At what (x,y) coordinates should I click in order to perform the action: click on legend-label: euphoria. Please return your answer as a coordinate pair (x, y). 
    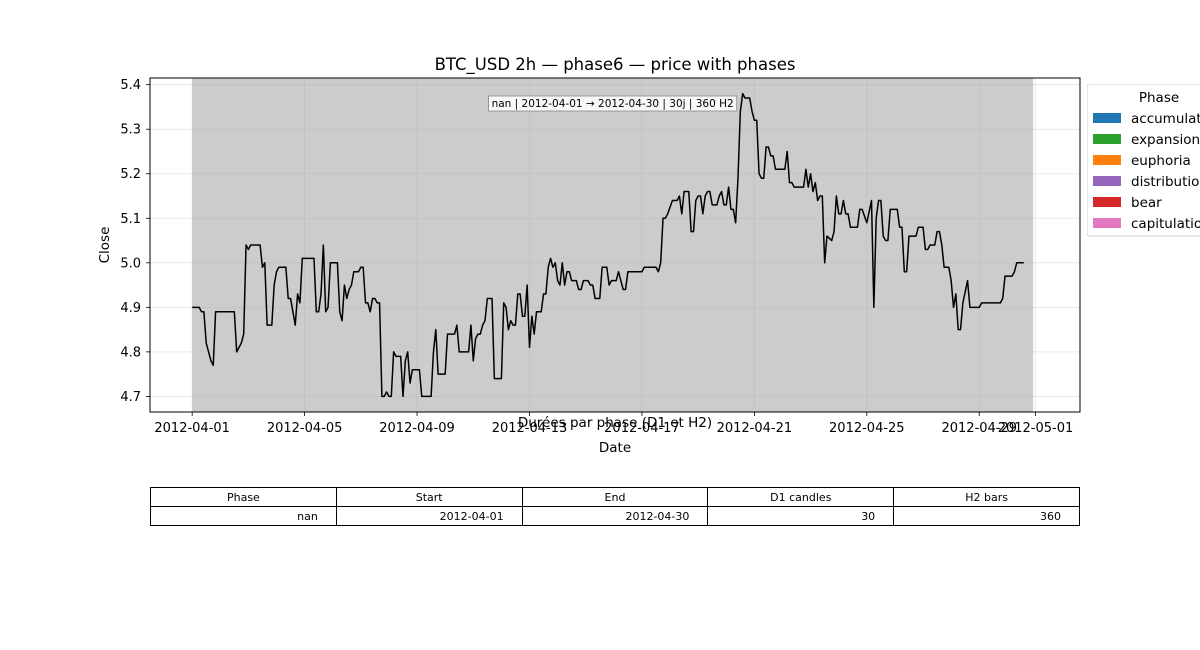
    Looking at the image, I should click on (1161, 161).